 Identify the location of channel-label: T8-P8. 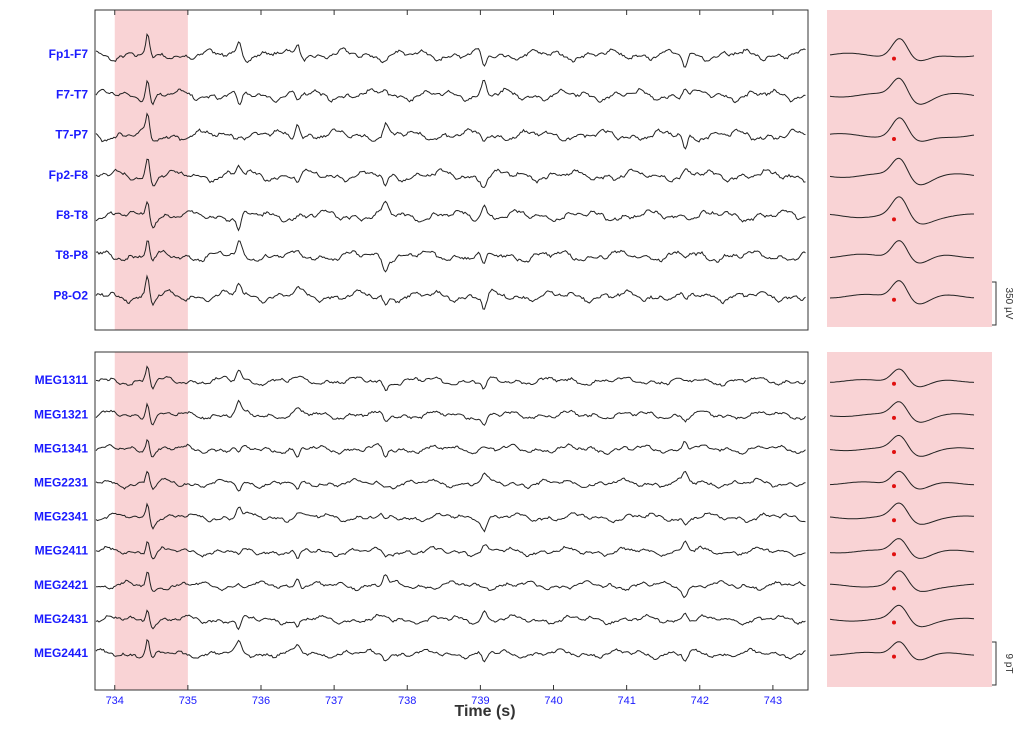
(71, 255).